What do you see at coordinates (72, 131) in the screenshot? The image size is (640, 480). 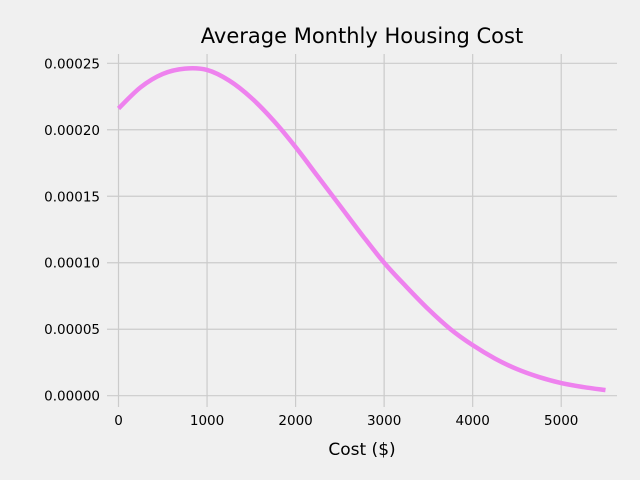 I see `y-tick-label: 0.00020` at bounding box center [72, 131].